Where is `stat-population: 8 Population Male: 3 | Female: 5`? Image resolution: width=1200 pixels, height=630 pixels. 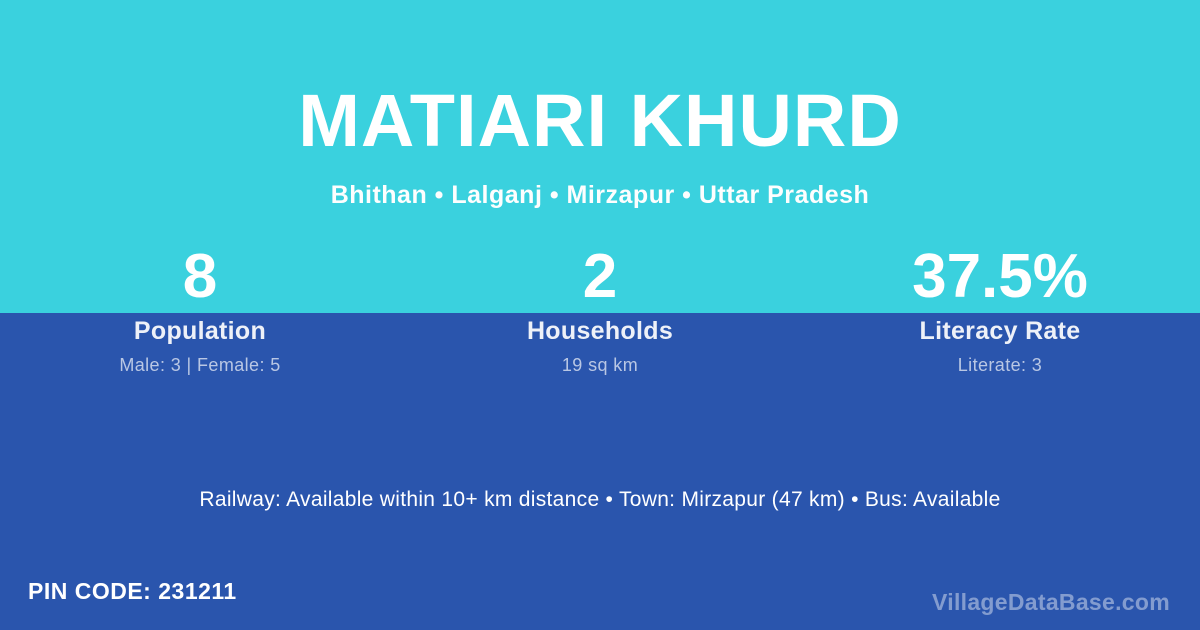
stat-population: 8 Population Male: 3 | Female: 5 is located at coordinates (200, 310).